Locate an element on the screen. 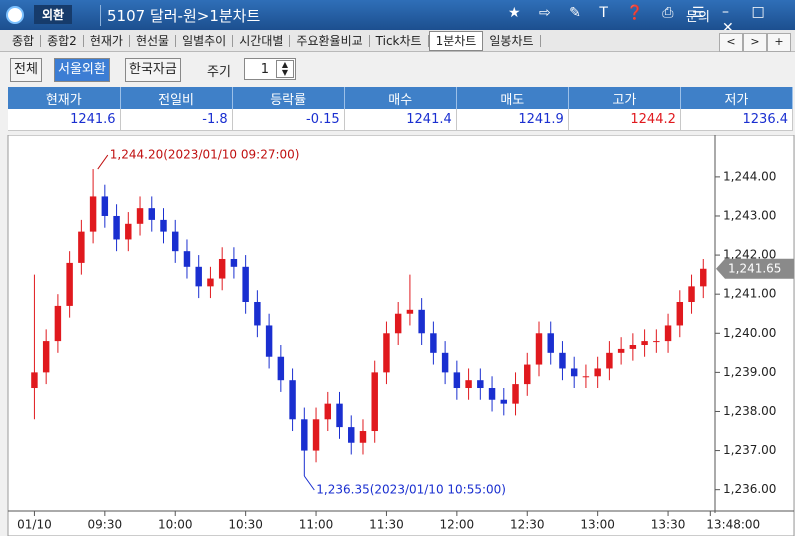 The height and width of the screenshot is (536, 795). market-button: 전체 is located at coordinates (26, 70).